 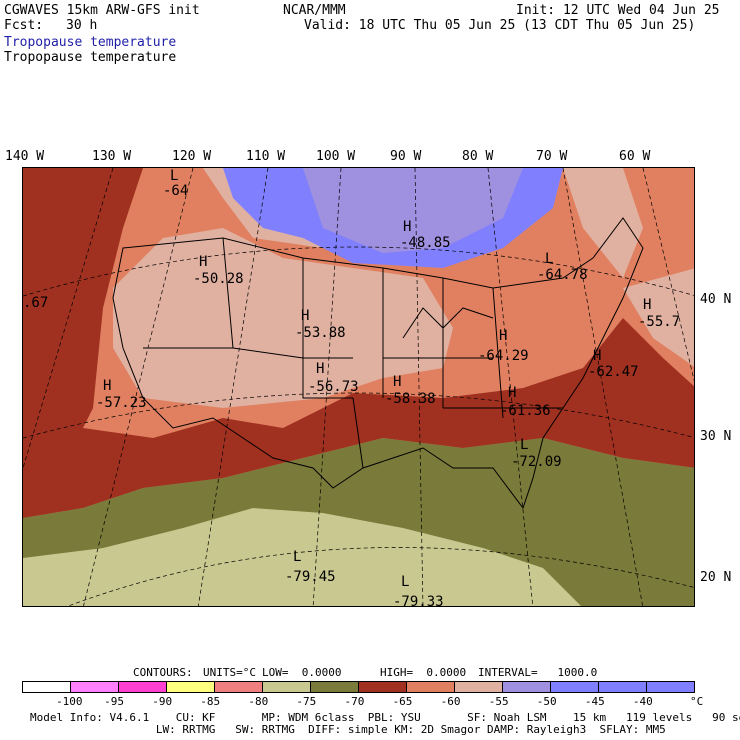 I want to click on lon-label: 140 W, so click(x=25, y=156).